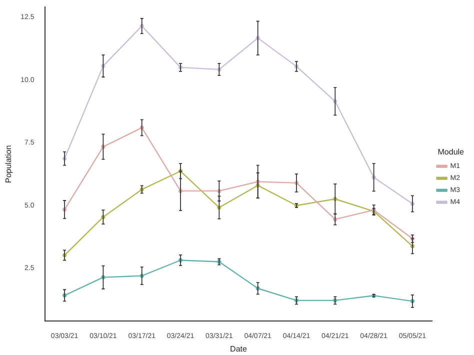 This screenshot has width=474, height=355. Describe the element at coordinates (9, 164) in the screenshot. I see `y-axis-title: Population` at that location.